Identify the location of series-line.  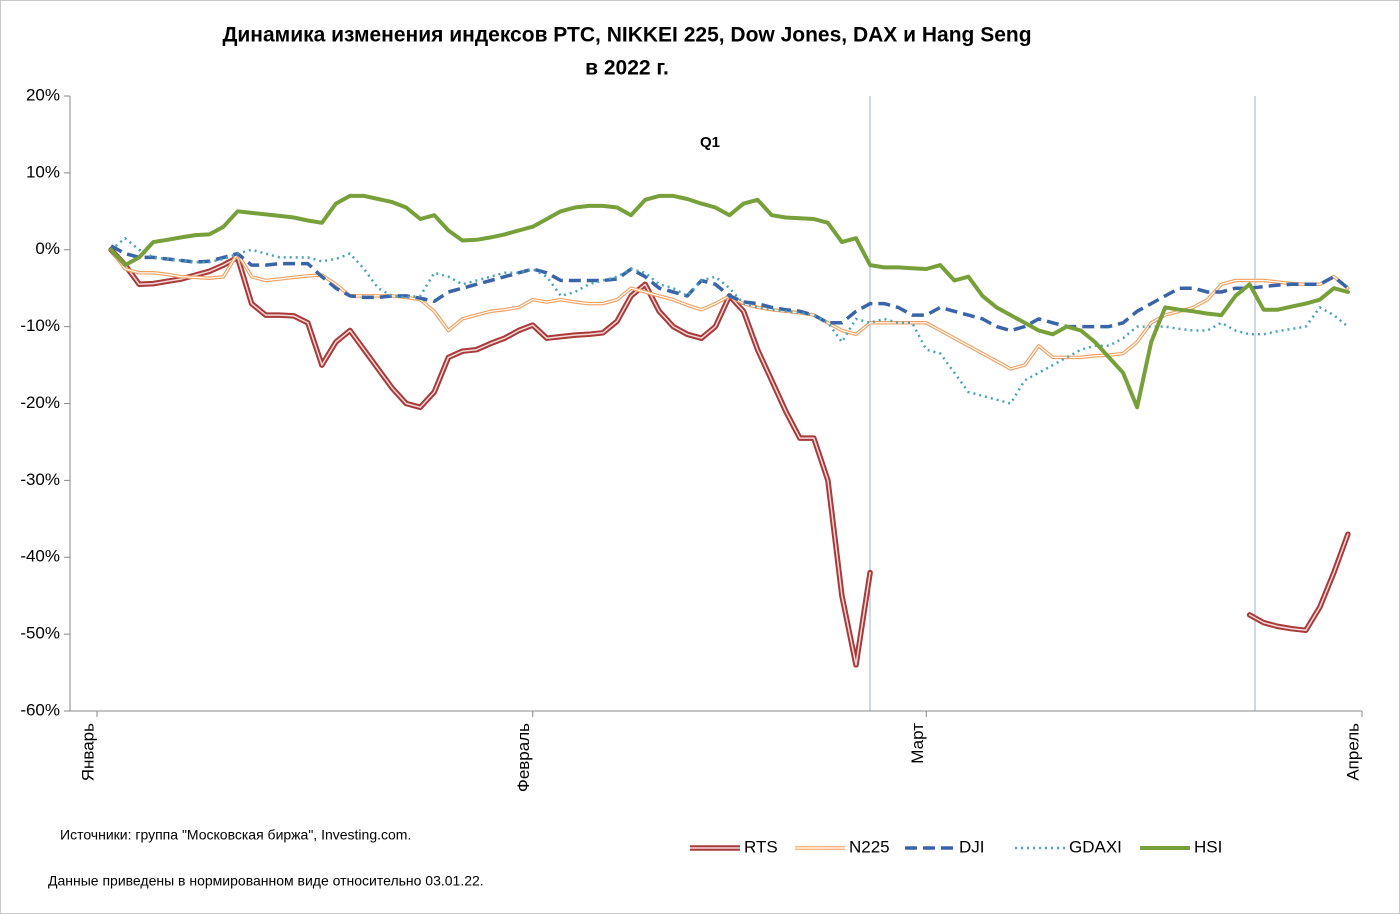
(730, 288).